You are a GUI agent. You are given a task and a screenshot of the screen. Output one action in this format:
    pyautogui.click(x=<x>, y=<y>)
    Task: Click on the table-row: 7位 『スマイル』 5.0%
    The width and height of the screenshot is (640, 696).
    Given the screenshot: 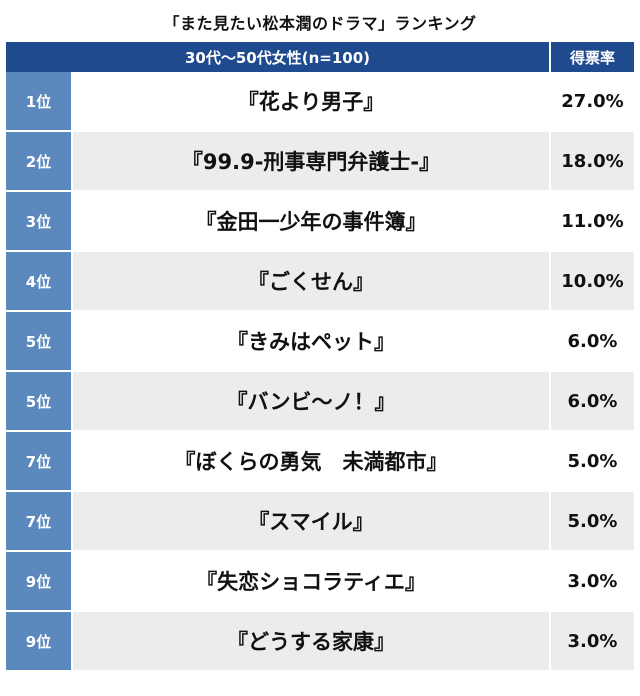 What is the action you would take?
    pyautogui.click(x=320, y=521)
    